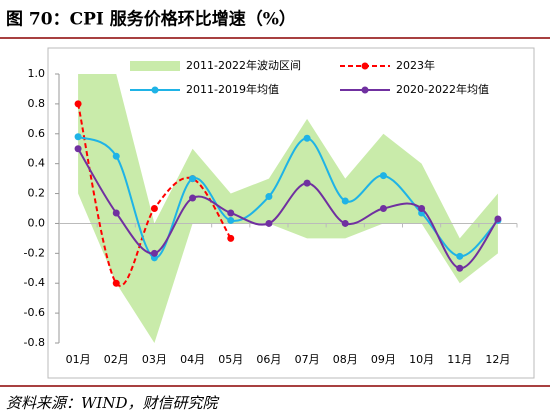  What do you see at coordinates (37, 193) in the screenshot?
I see `y-tick-label: 0.2` at bounding box center [37, 193].